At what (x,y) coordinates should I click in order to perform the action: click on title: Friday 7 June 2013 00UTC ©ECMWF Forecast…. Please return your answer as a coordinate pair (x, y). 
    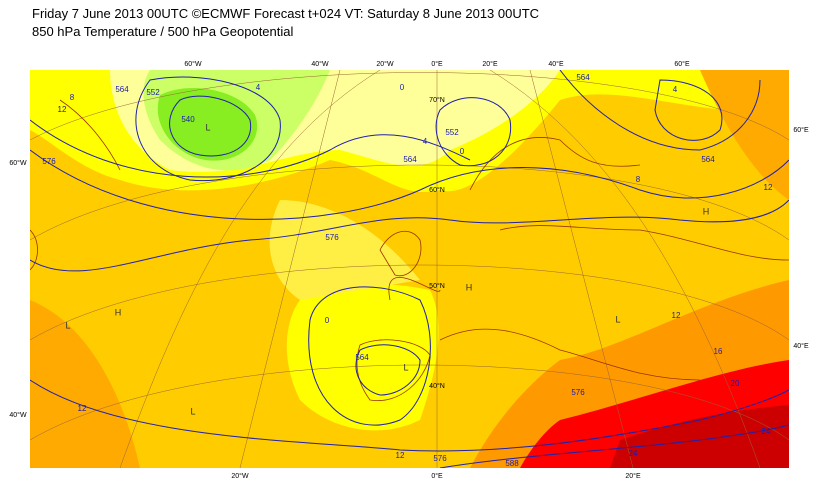
    Looking at the image, I should click on (286, 13).